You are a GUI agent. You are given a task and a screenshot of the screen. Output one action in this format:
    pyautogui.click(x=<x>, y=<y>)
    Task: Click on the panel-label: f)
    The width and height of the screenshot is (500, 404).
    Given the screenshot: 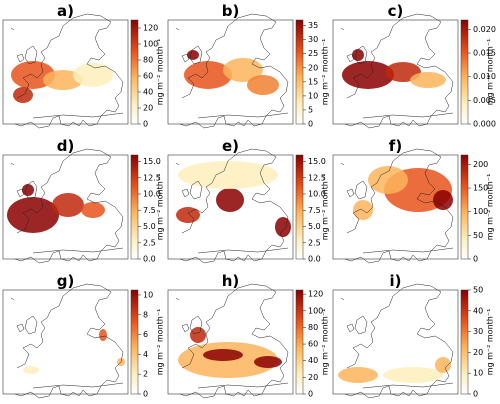 What is the action you would take?
    pyautogui.click(x=395, y=146)
    